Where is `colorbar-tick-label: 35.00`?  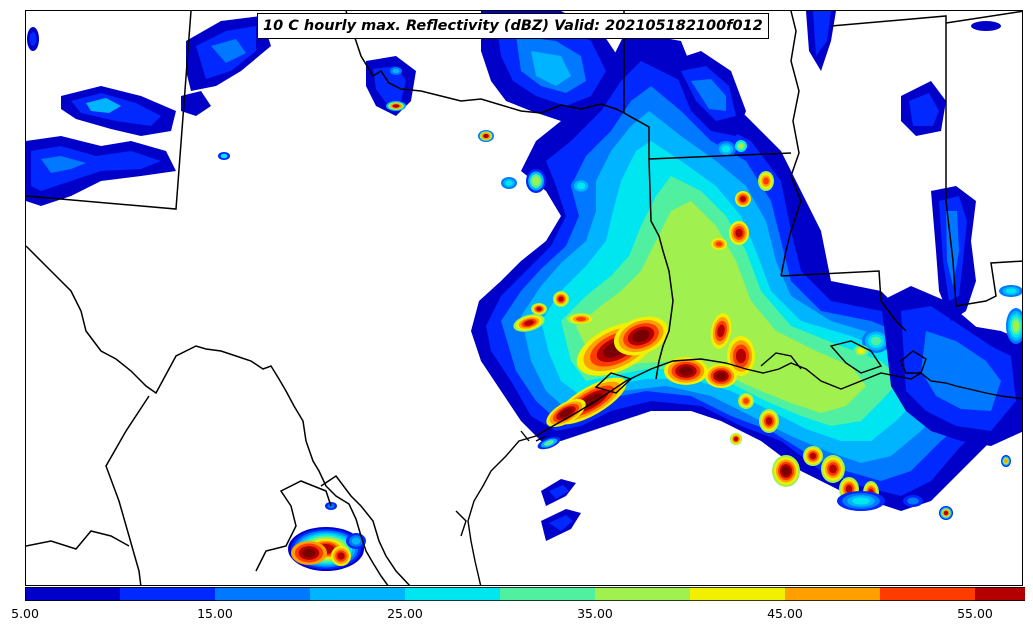
colorbar-tick-label: 35.00 is located at coordinates (595, 613).